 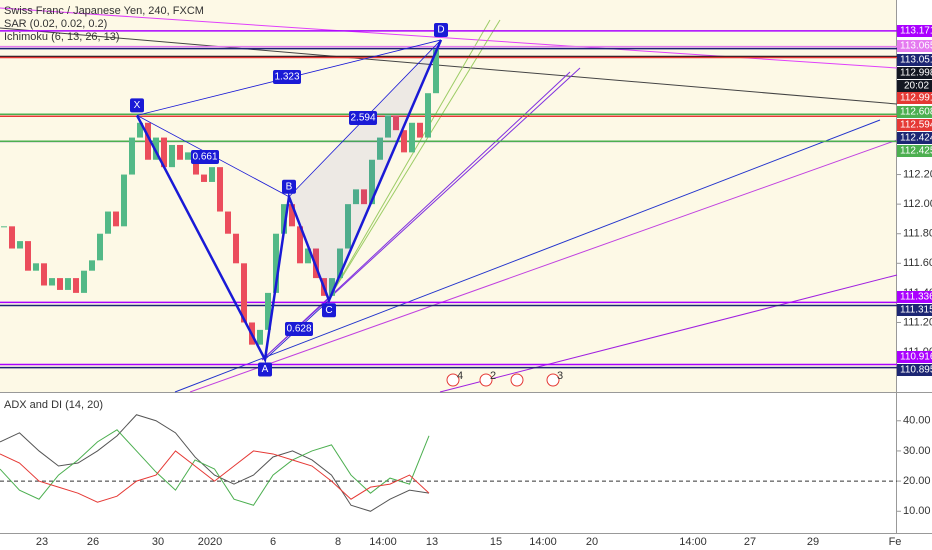 I want to click on price-label: 110.895, so click(x=916, y=370).